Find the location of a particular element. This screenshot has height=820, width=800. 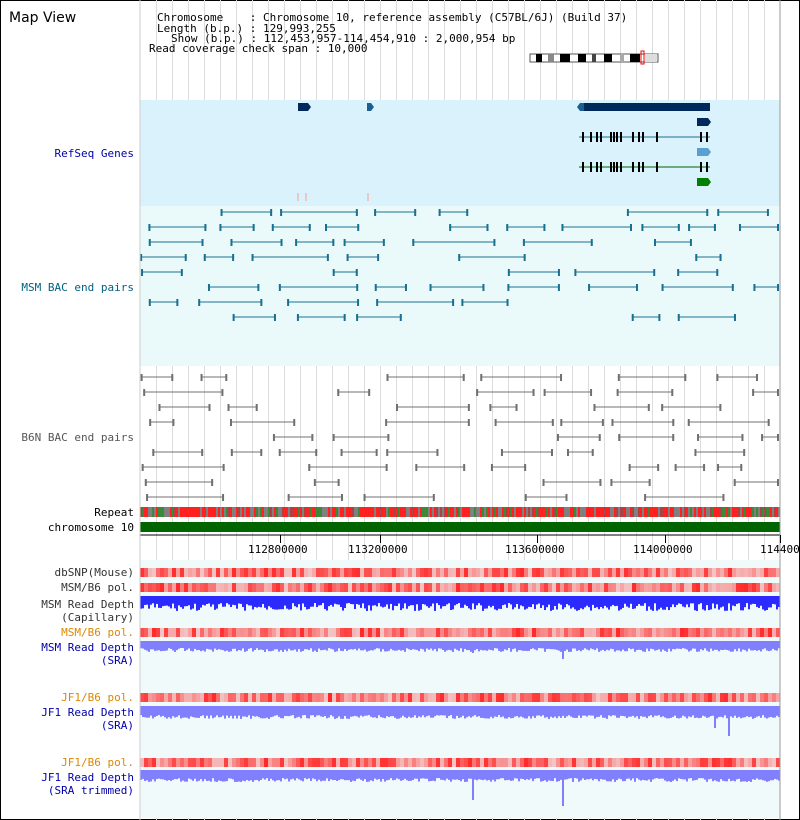

refseq-features is located at coordinates (504, 152).